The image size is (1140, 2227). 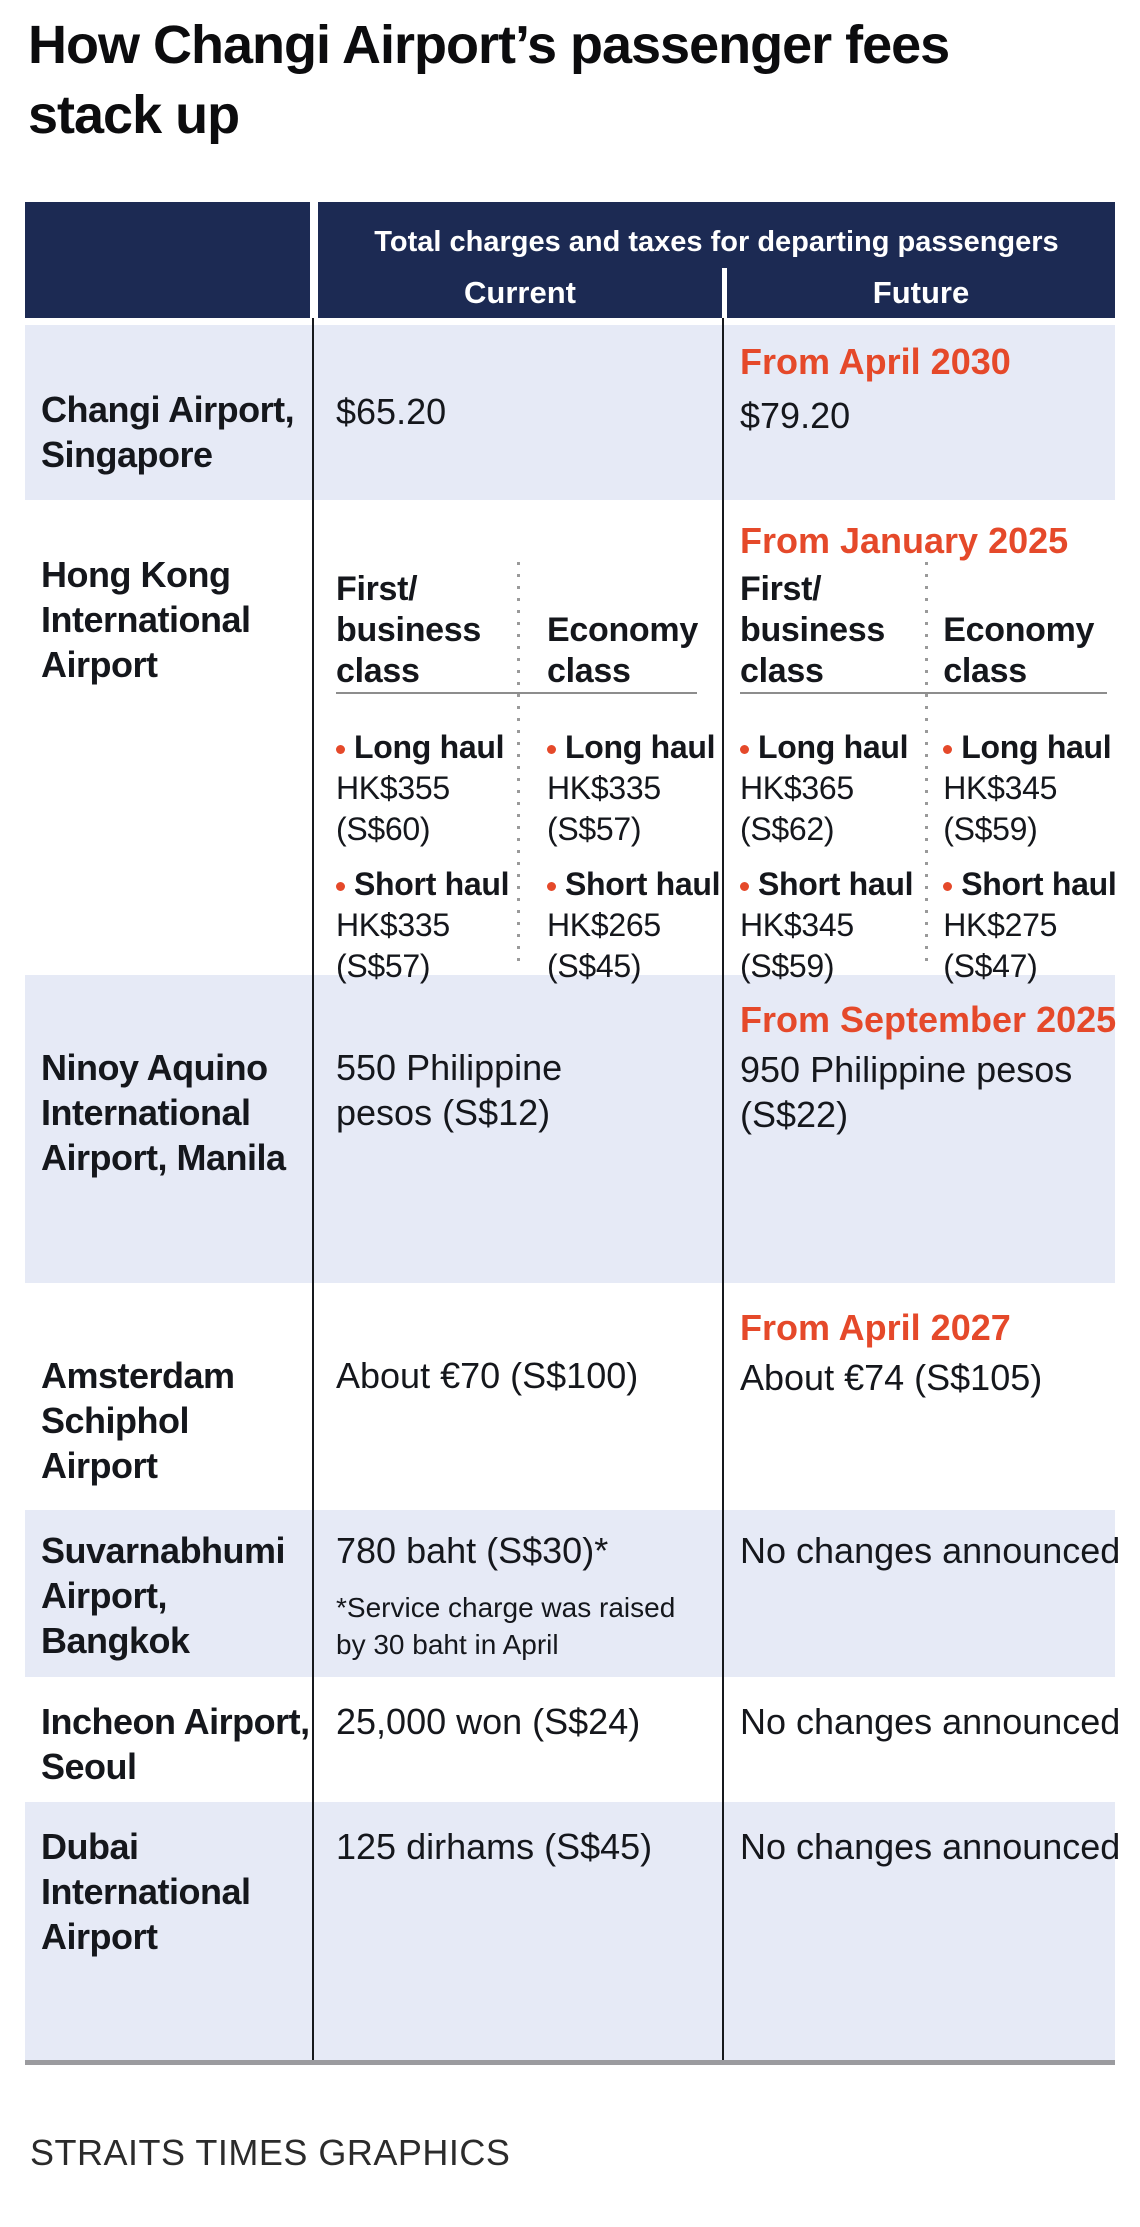 What do you see at coordinates (631, 788) in the screenshot?
I see `fee-item: Long haul HK$335 (S$57)` at bounding box center [631, 788].